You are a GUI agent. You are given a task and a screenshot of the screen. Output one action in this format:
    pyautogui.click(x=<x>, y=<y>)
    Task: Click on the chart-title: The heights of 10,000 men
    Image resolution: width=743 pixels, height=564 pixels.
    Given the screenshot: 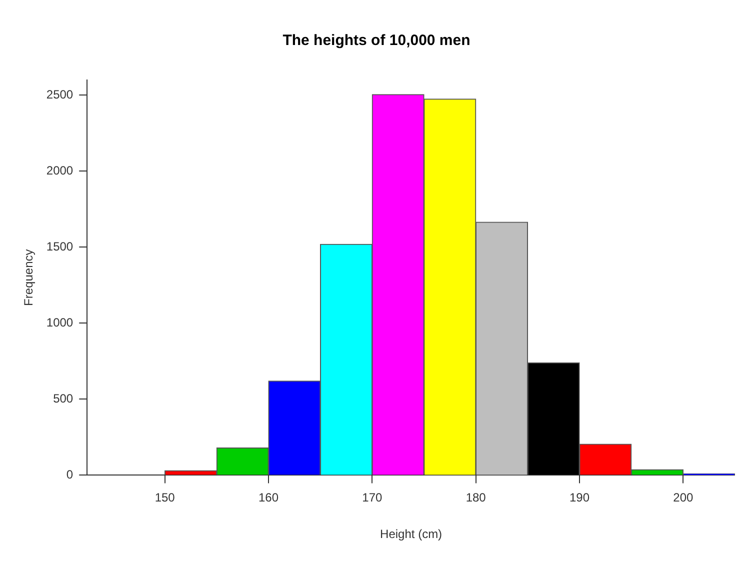 What is the action you would take?
    pyautogui.click(x=376, y=41)
    